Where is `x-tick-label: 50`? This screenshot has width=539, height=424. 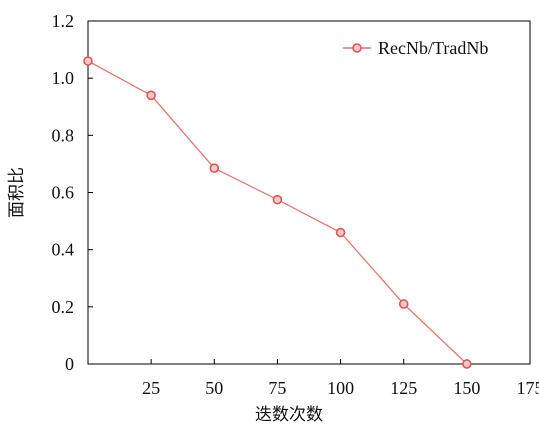
x-tick-label: 50 is located at coordinates (214, 388).